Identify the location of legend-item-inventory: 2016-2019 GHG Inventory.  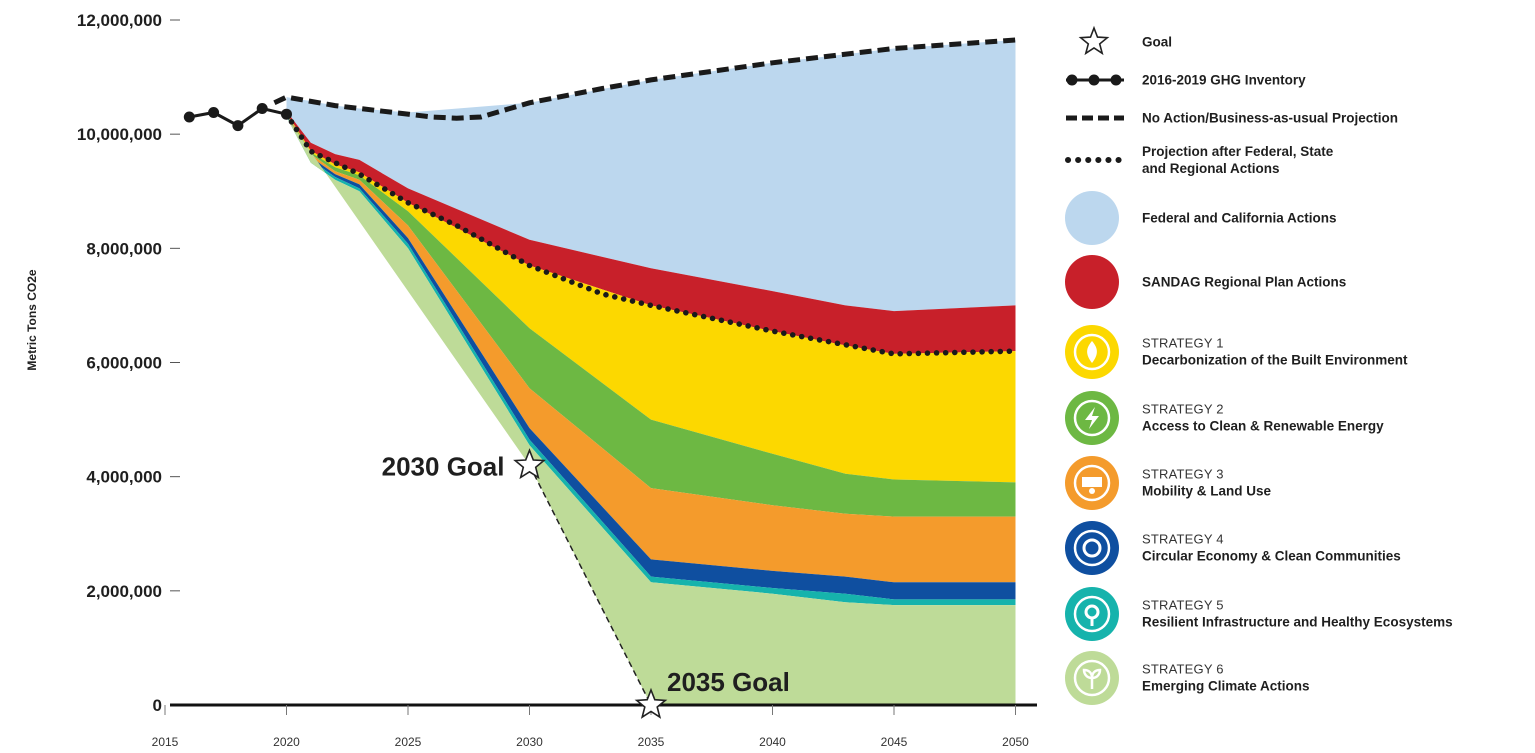
(1299, 80).